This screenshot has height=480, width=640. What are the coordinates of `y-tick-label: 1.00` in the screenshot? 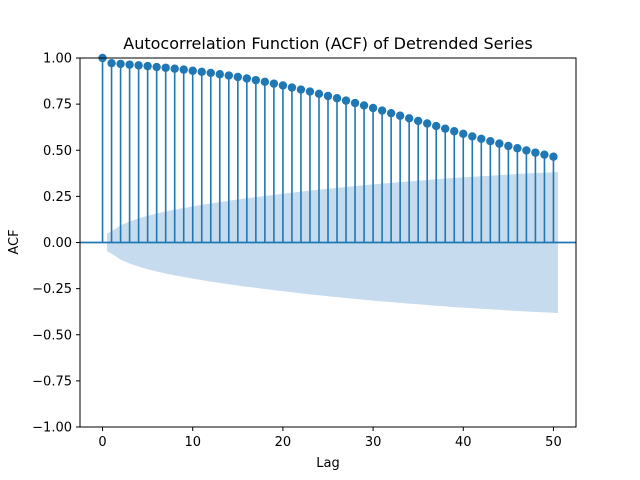 It's located at (57, 59).